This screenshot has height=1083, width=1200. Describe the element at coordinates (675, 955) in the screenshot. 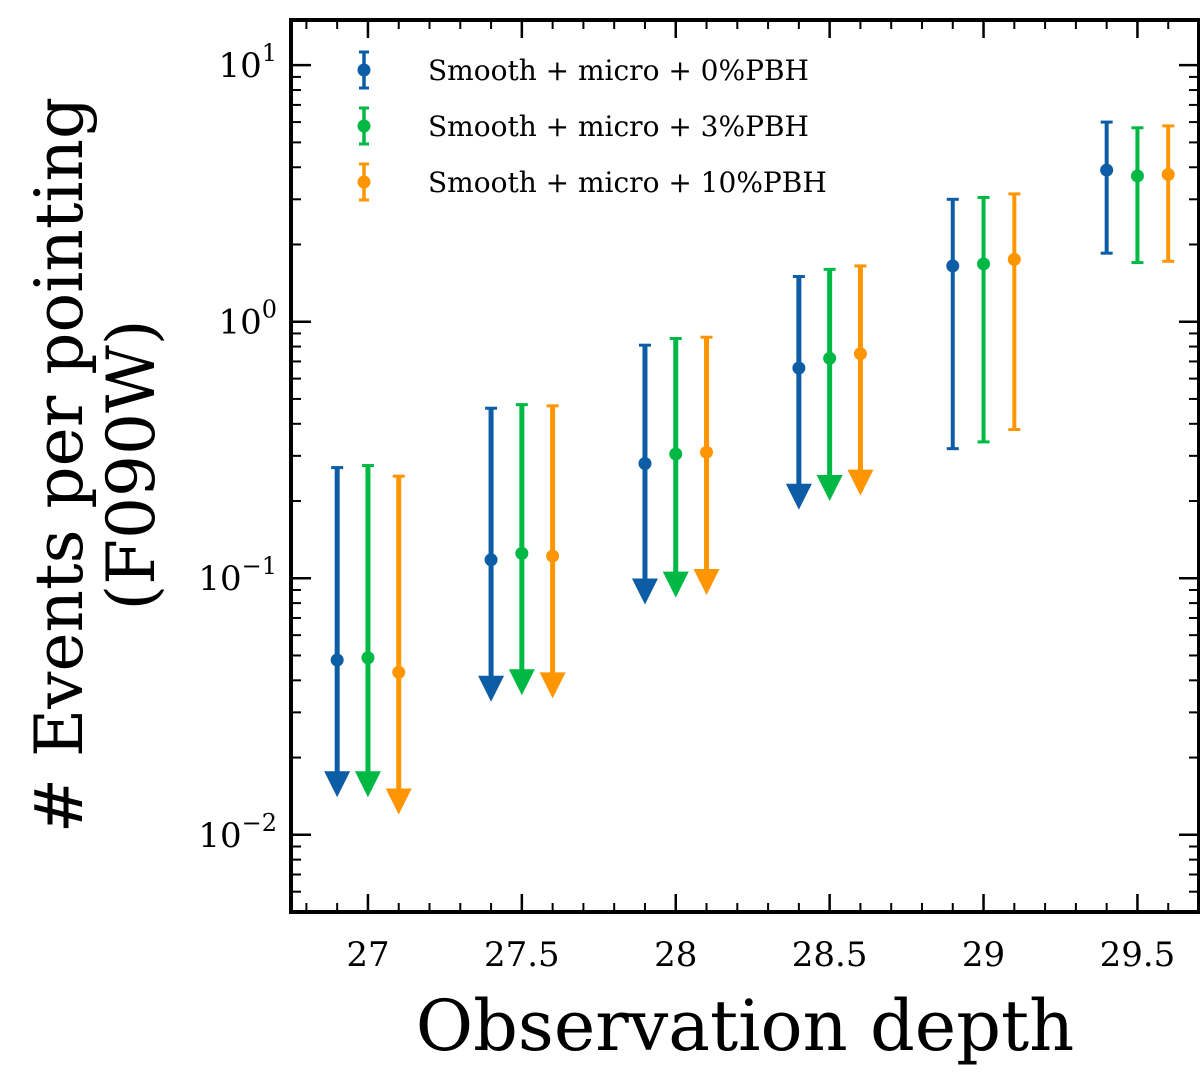

I see `x-tick-label: 28` at that location.